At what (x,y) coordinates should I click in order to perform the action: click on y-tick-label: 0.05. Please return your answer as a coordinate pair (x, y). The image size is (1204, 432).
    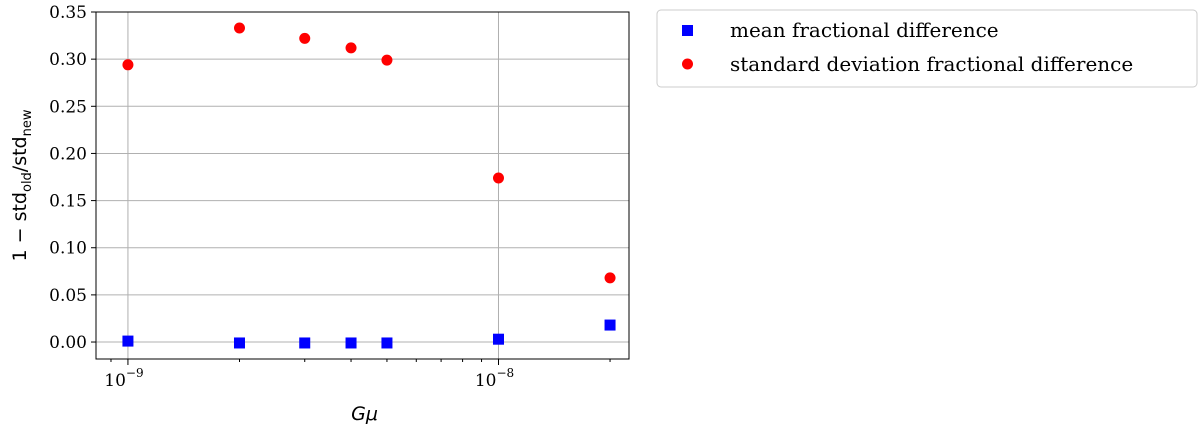
    Looking at the image, I should click on (68, 296).